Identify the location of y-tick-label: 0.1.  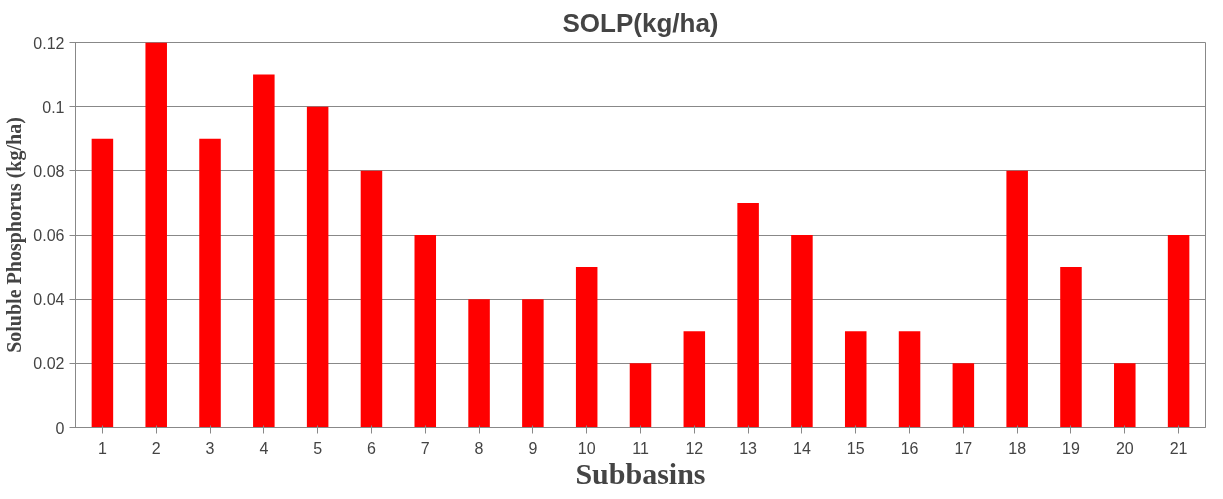
(53, 107).